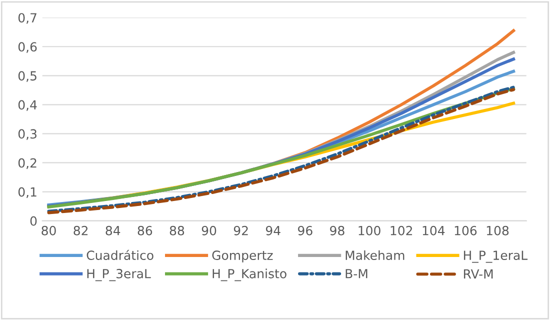  I want to click on x-tick-label: 86, so click(145, 231).